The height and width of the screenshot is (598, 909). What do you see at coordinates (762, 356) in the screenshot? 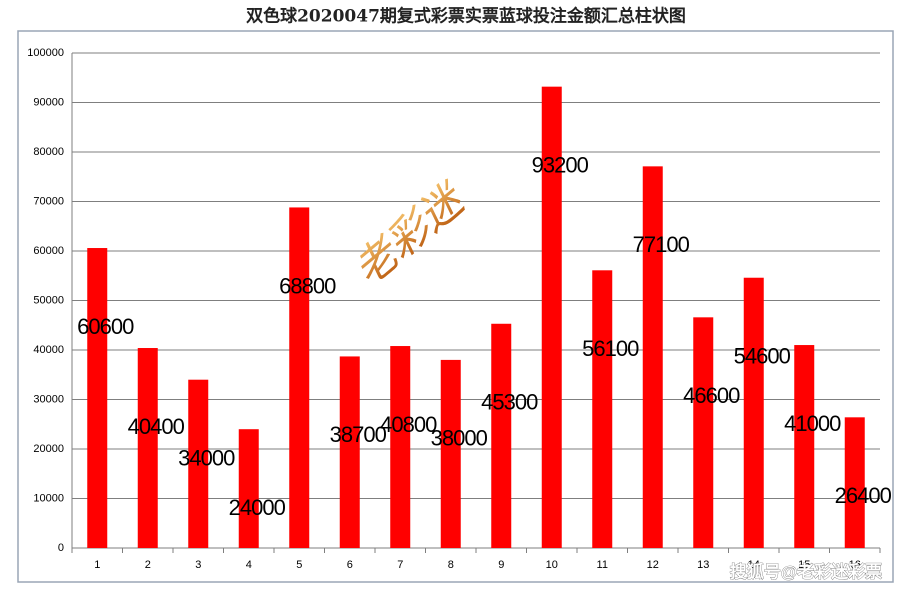
I see `data-label: 54600` at bounding box center [762, 356].